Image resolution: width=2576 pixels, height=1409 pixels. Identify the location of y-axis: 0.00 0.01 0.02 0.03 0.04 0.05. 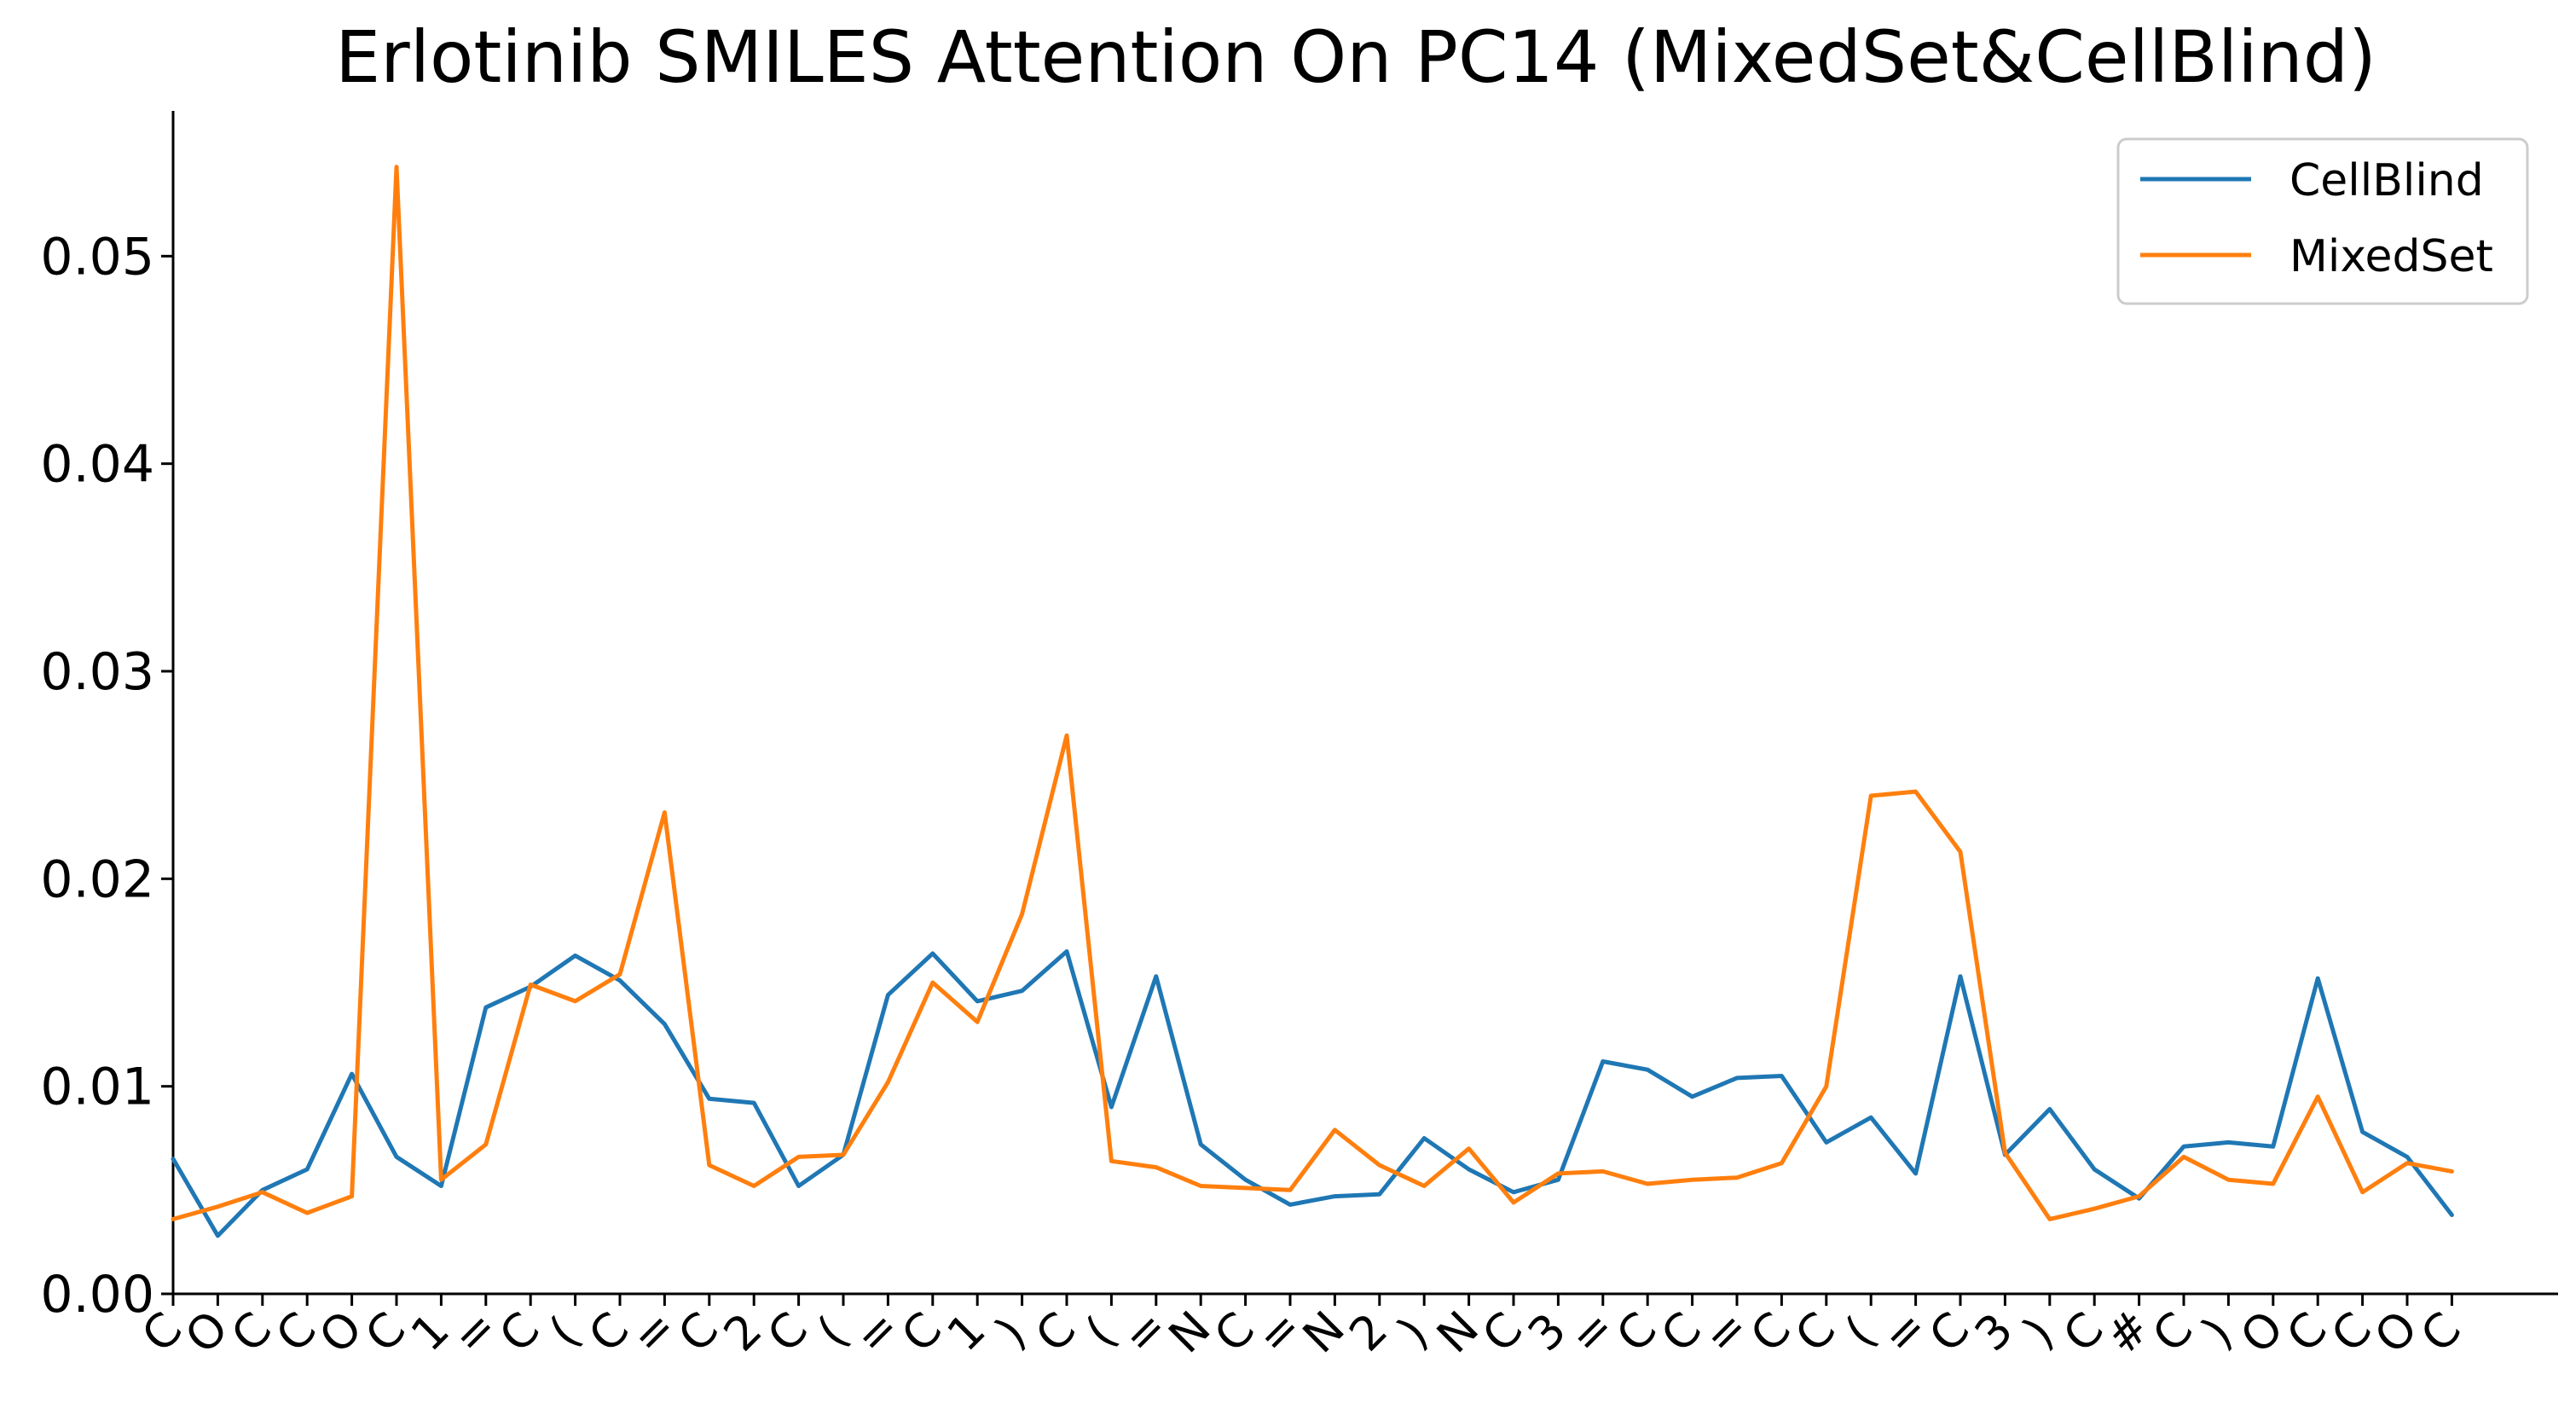
(106, 776).